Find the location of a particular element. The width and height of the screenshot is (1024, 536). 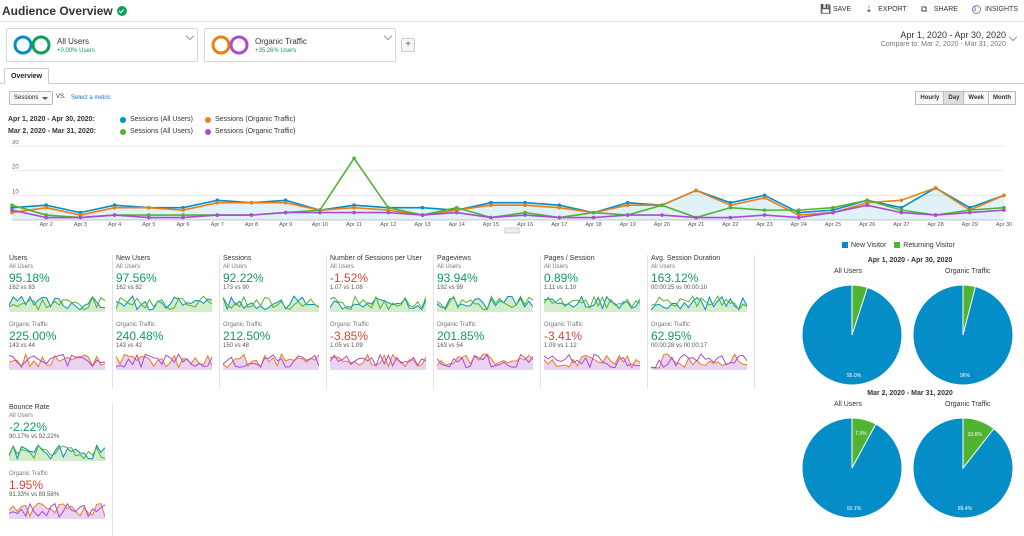

chevron-down-icon is located at coordinates (388, 36).